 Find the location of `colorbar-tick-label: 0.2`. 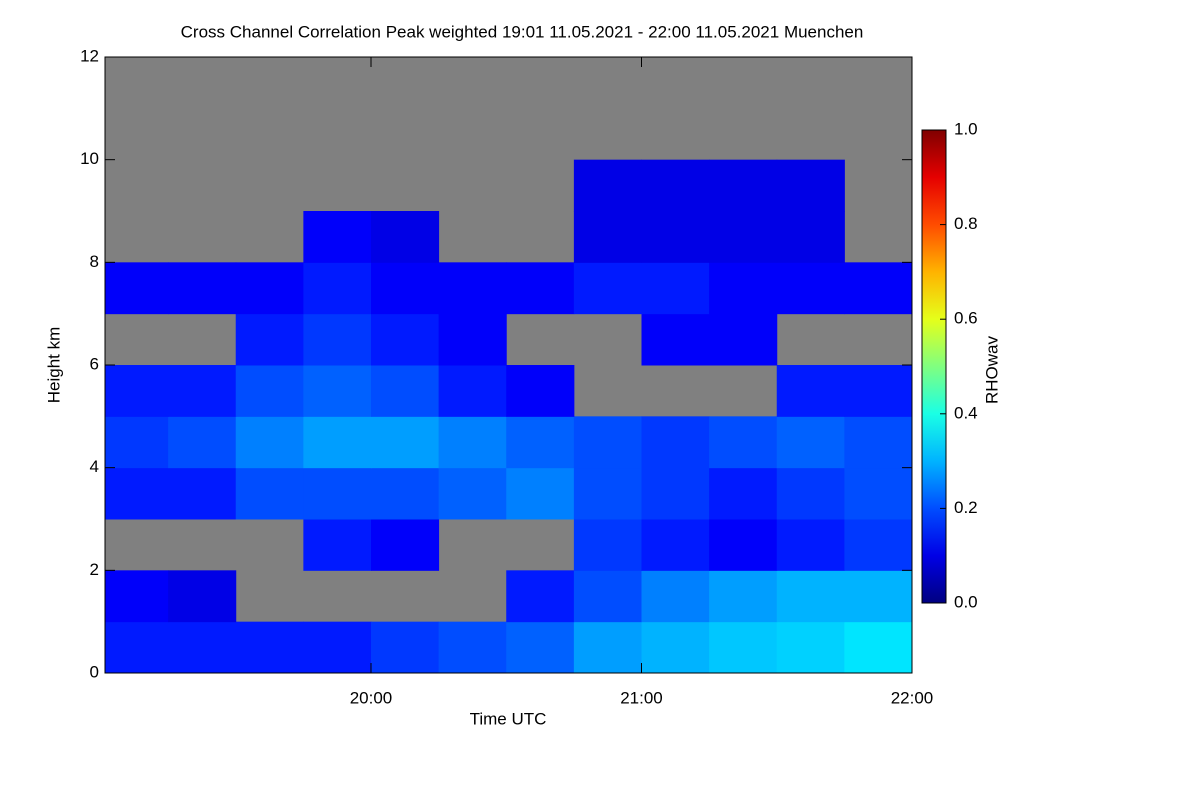

colorbar-tick-label: 0.2 is located at coordinates (966, 507).